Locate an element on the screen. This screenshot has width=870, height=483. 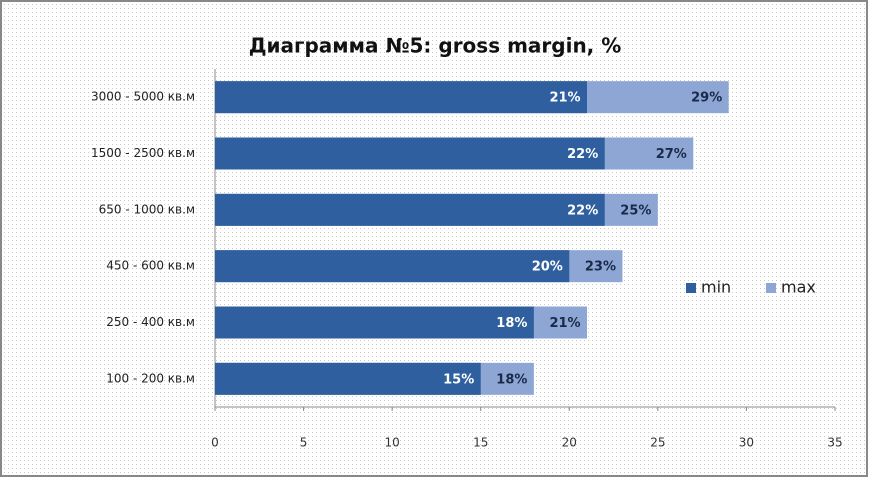
chart-title: Диаграмма №5: gross margin, % is located at coordinates (435, 46).